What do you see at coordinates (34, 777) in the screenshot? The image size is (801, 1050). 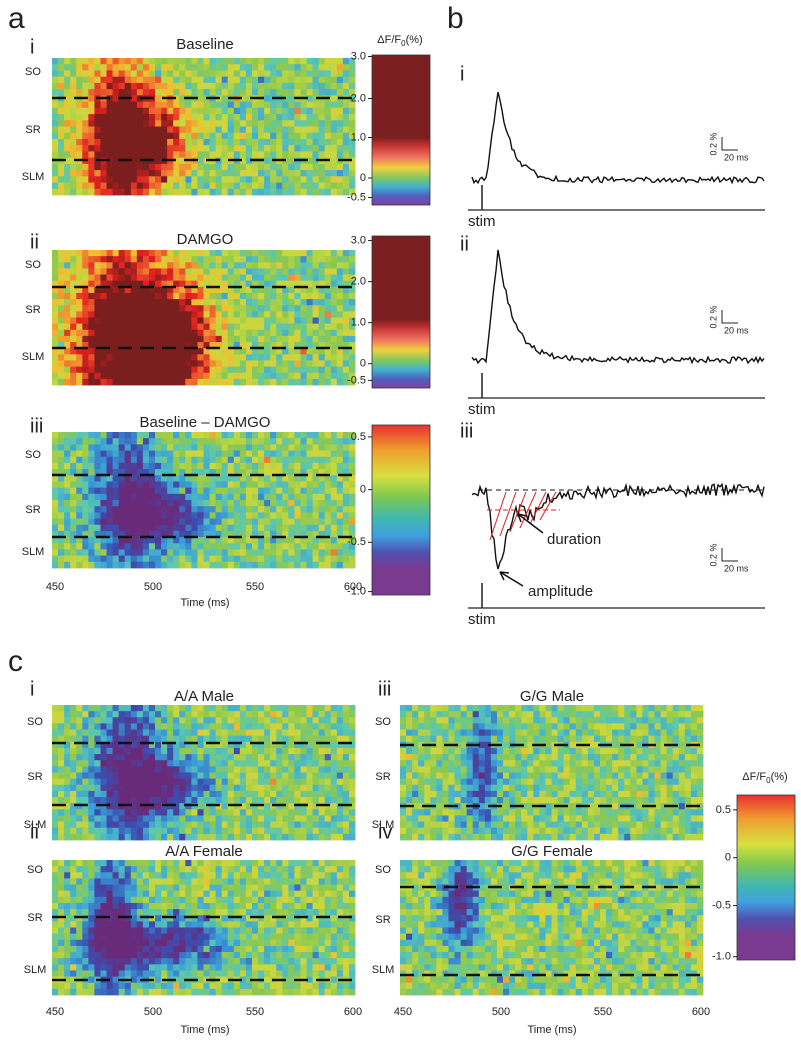 I see `layer-label: SR` at bounding box center [34, 777].